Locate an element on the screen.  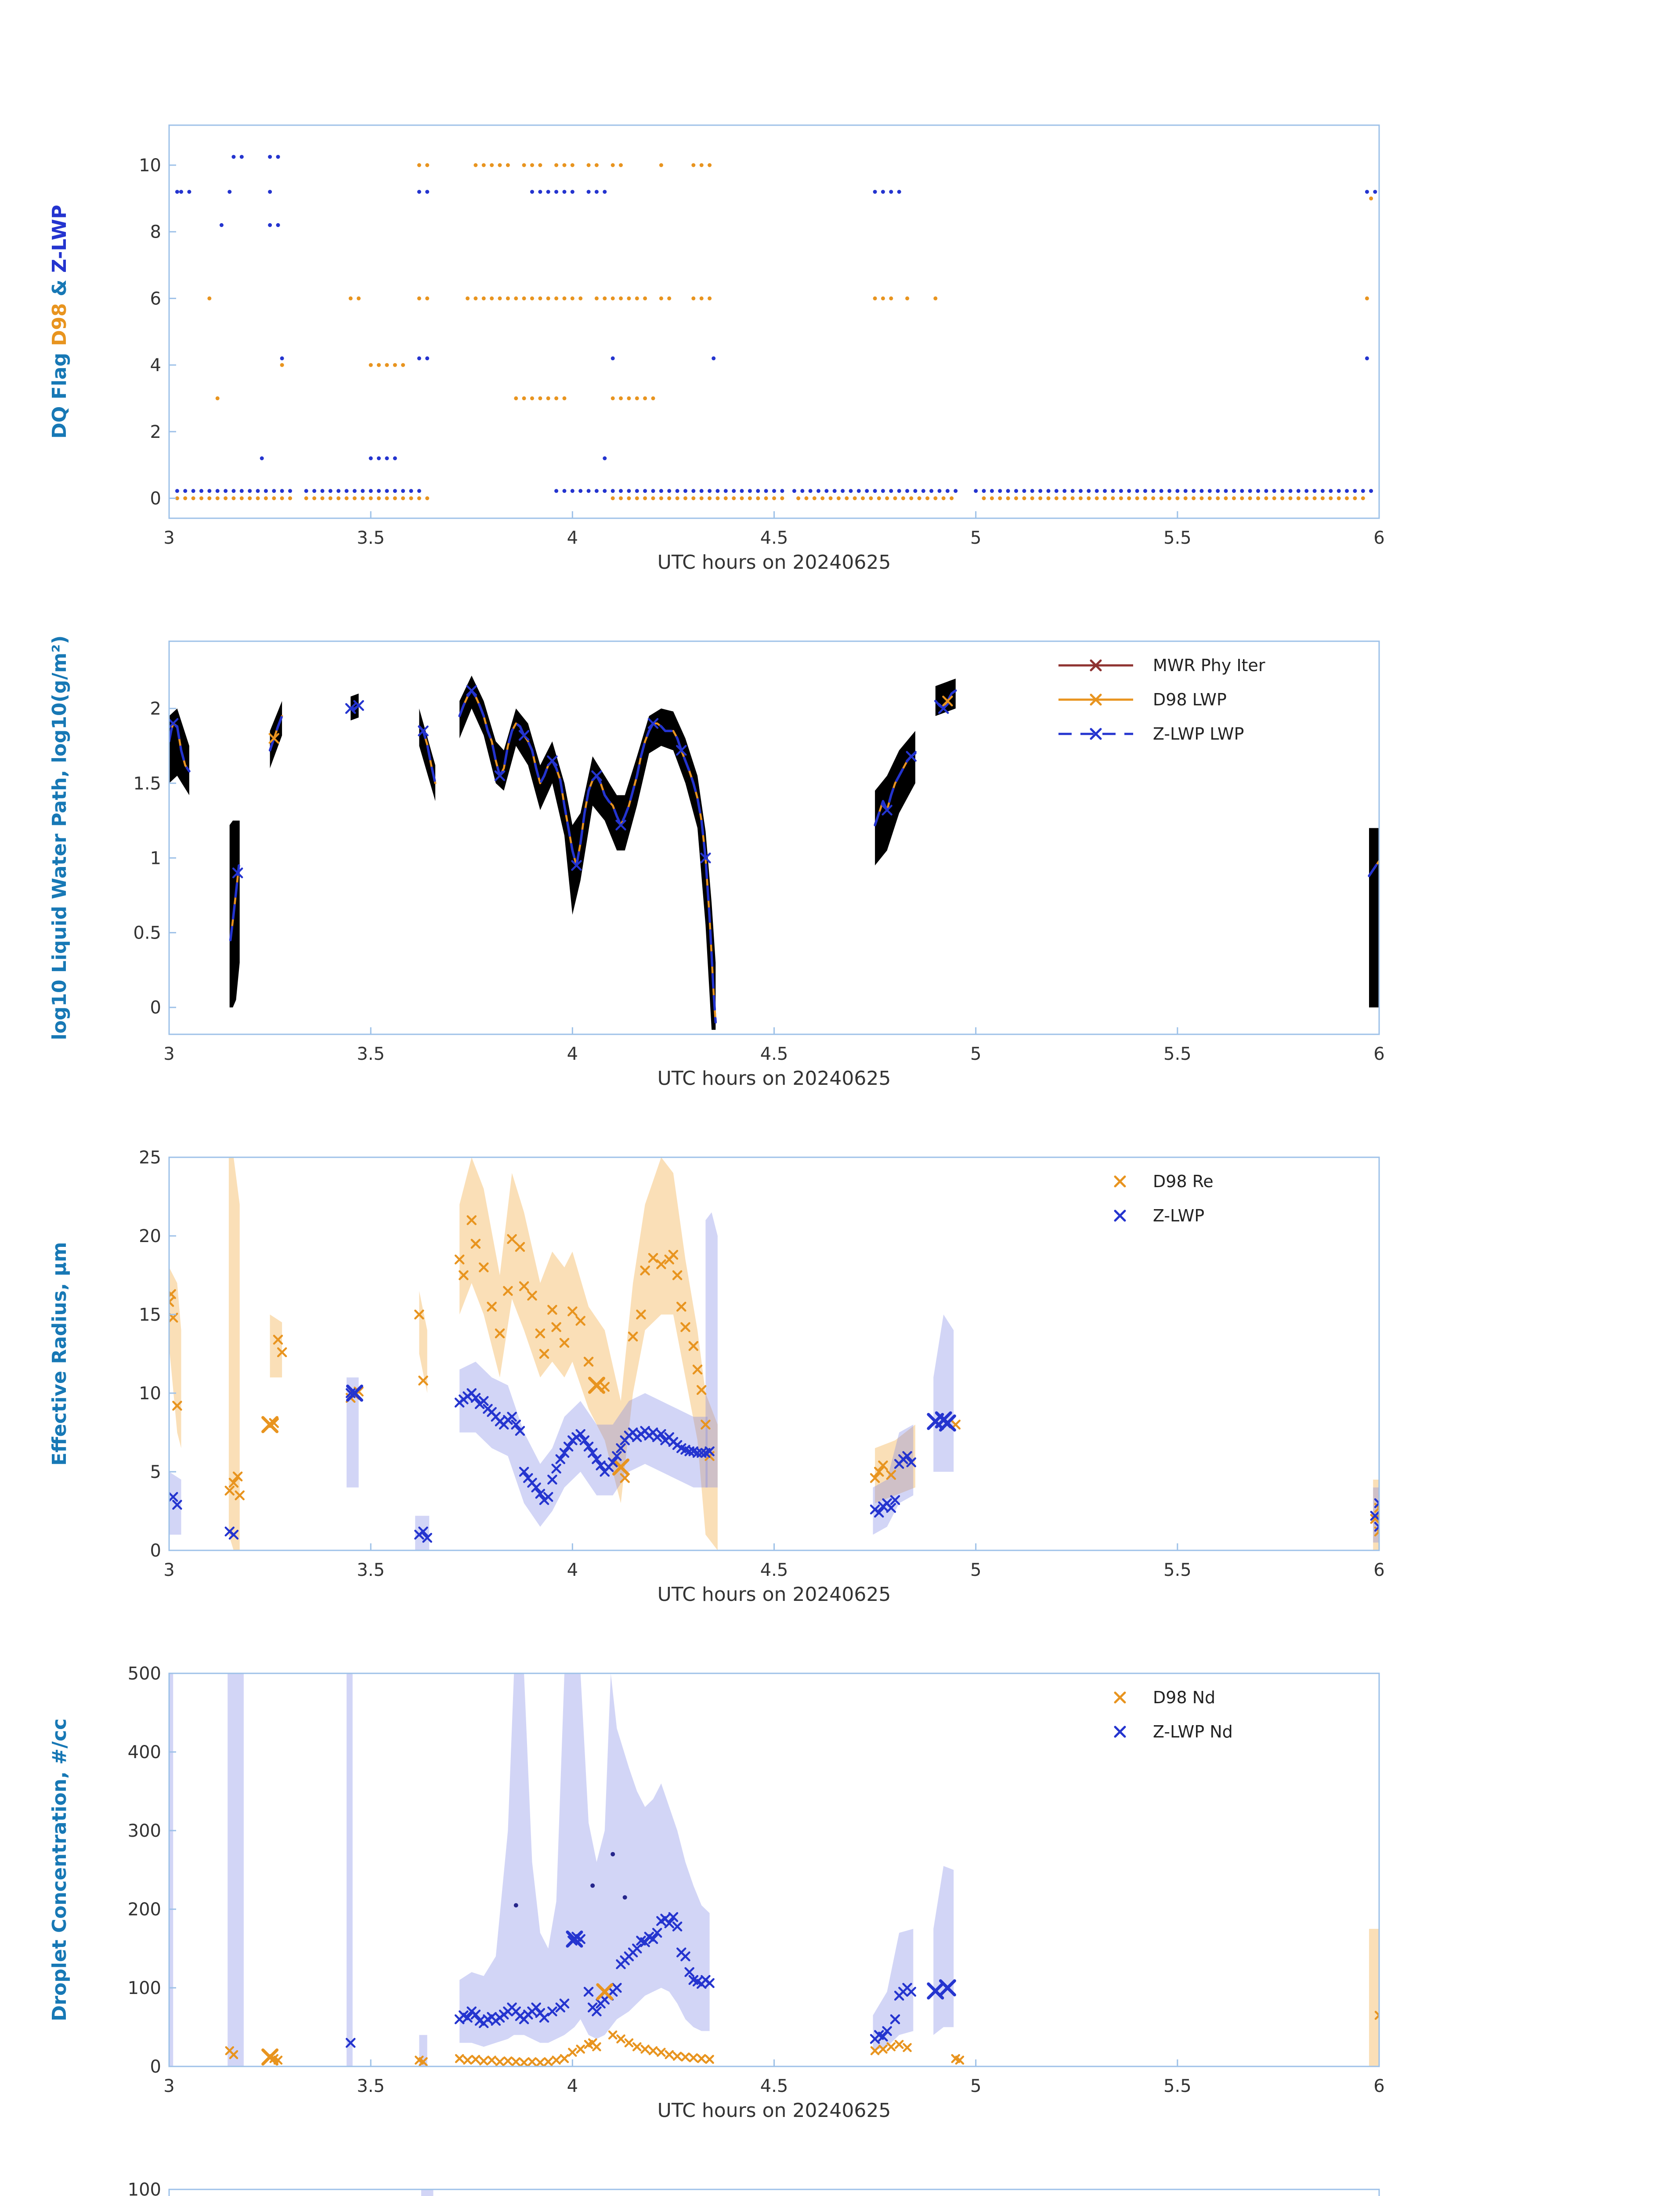
legend-label: D98 Re is located at coordinates (1183, 1181).